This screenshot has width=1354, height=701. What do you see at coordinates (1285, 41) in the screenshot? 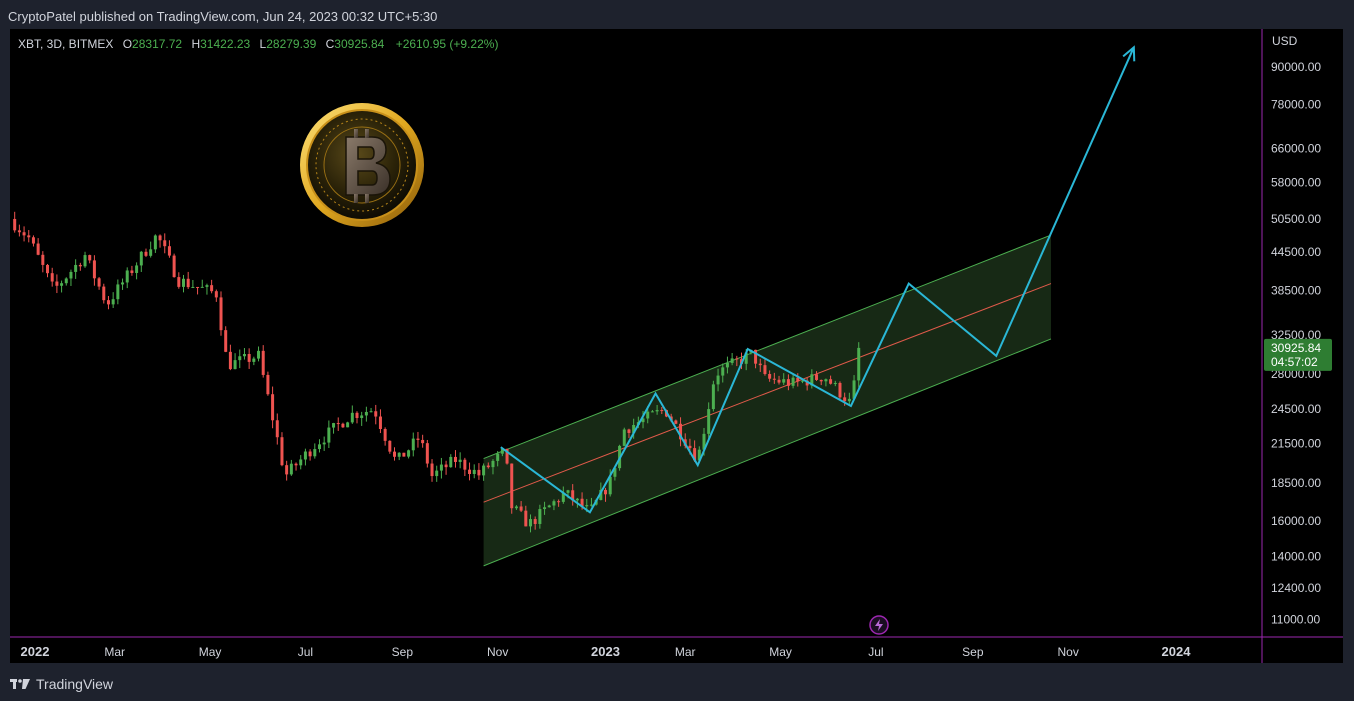
I see `currency-label: USD` at bounding box center [1285, 41].